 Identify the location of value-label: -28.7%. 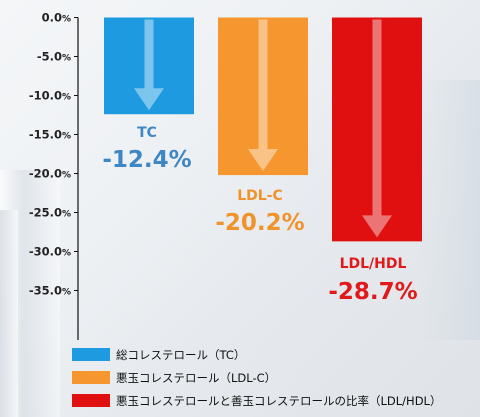
(372, 292).